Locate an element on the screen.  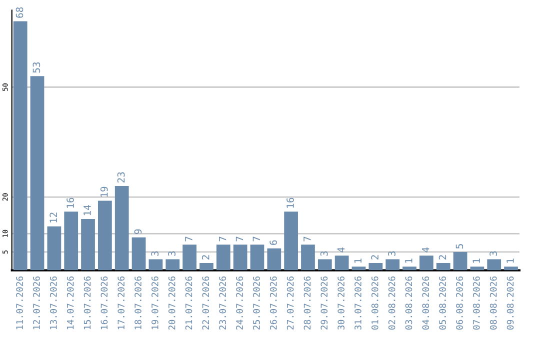
x-tick-label: 31.07.2026 is located at coordinates (358, 303).